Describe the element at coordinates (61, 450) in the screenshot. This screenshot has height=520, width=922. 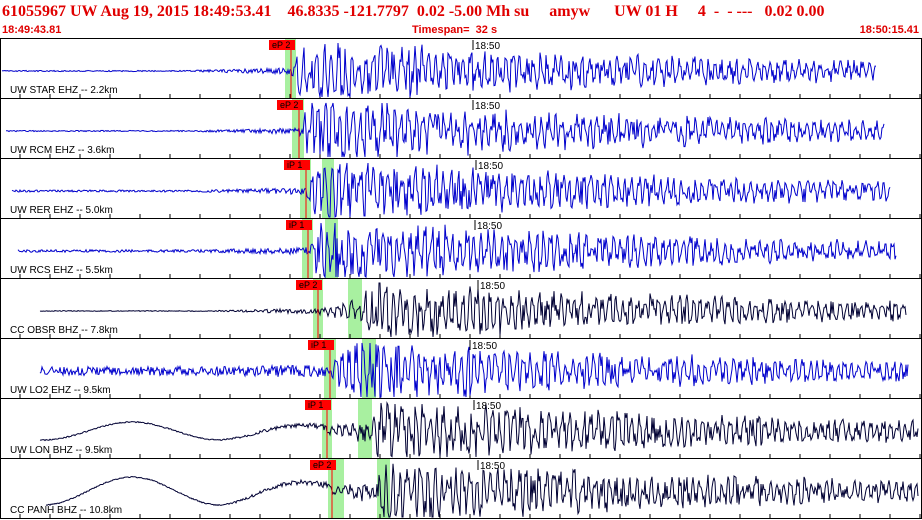
I see `station-label: UW LON BHZ -- 9.5km` at that location.